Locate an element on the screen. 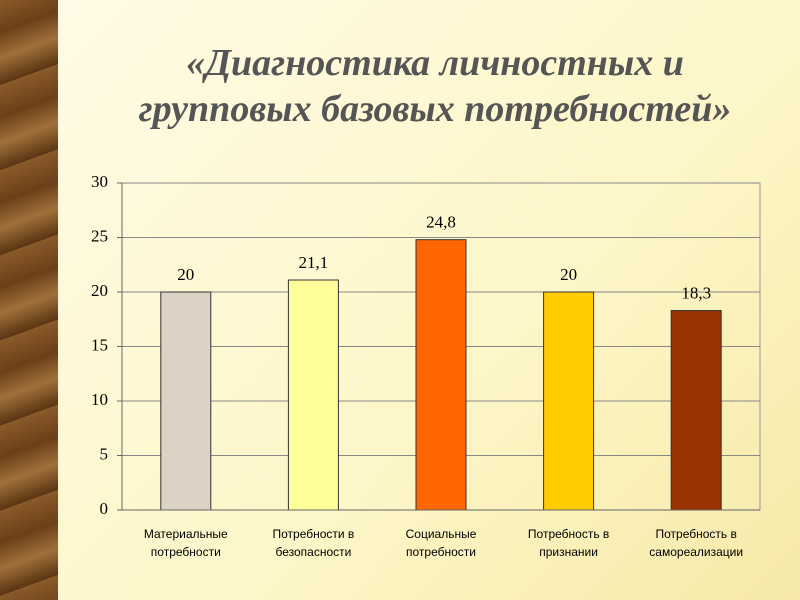 The image size is (800, 600). value-label: 18,3 is located at coordinates (696, 292).